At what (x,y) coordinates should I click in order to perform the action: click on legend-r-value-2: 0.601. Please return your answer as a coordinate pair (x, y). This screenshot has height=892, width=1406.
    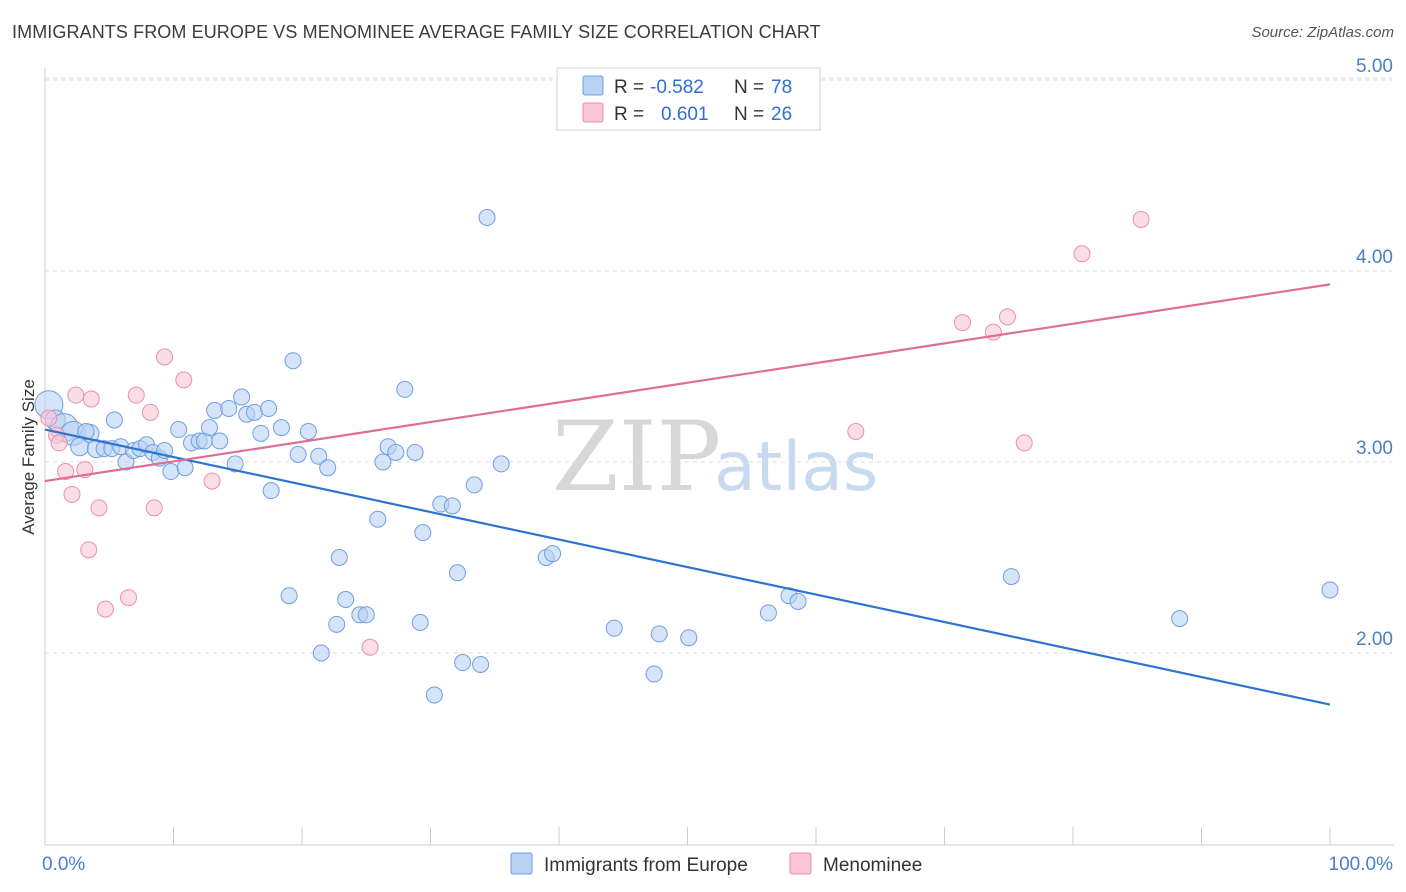
    Looking at the image, I should click on (685, 114).